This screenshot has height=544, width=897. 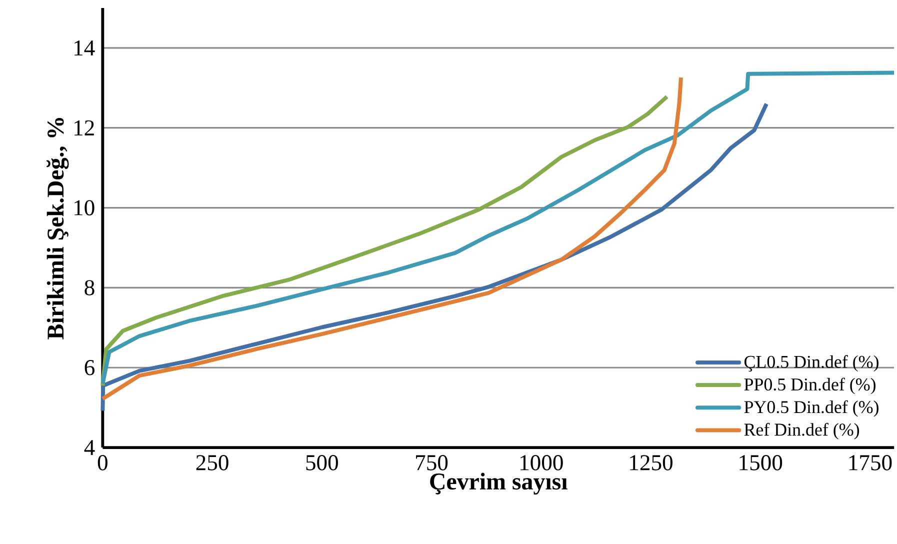 What do you see at coordinates (811, 363) in the screenshot?
I see `legend-label: ÇL0.5 Din.def (%)` at bounding box center [811, 363].